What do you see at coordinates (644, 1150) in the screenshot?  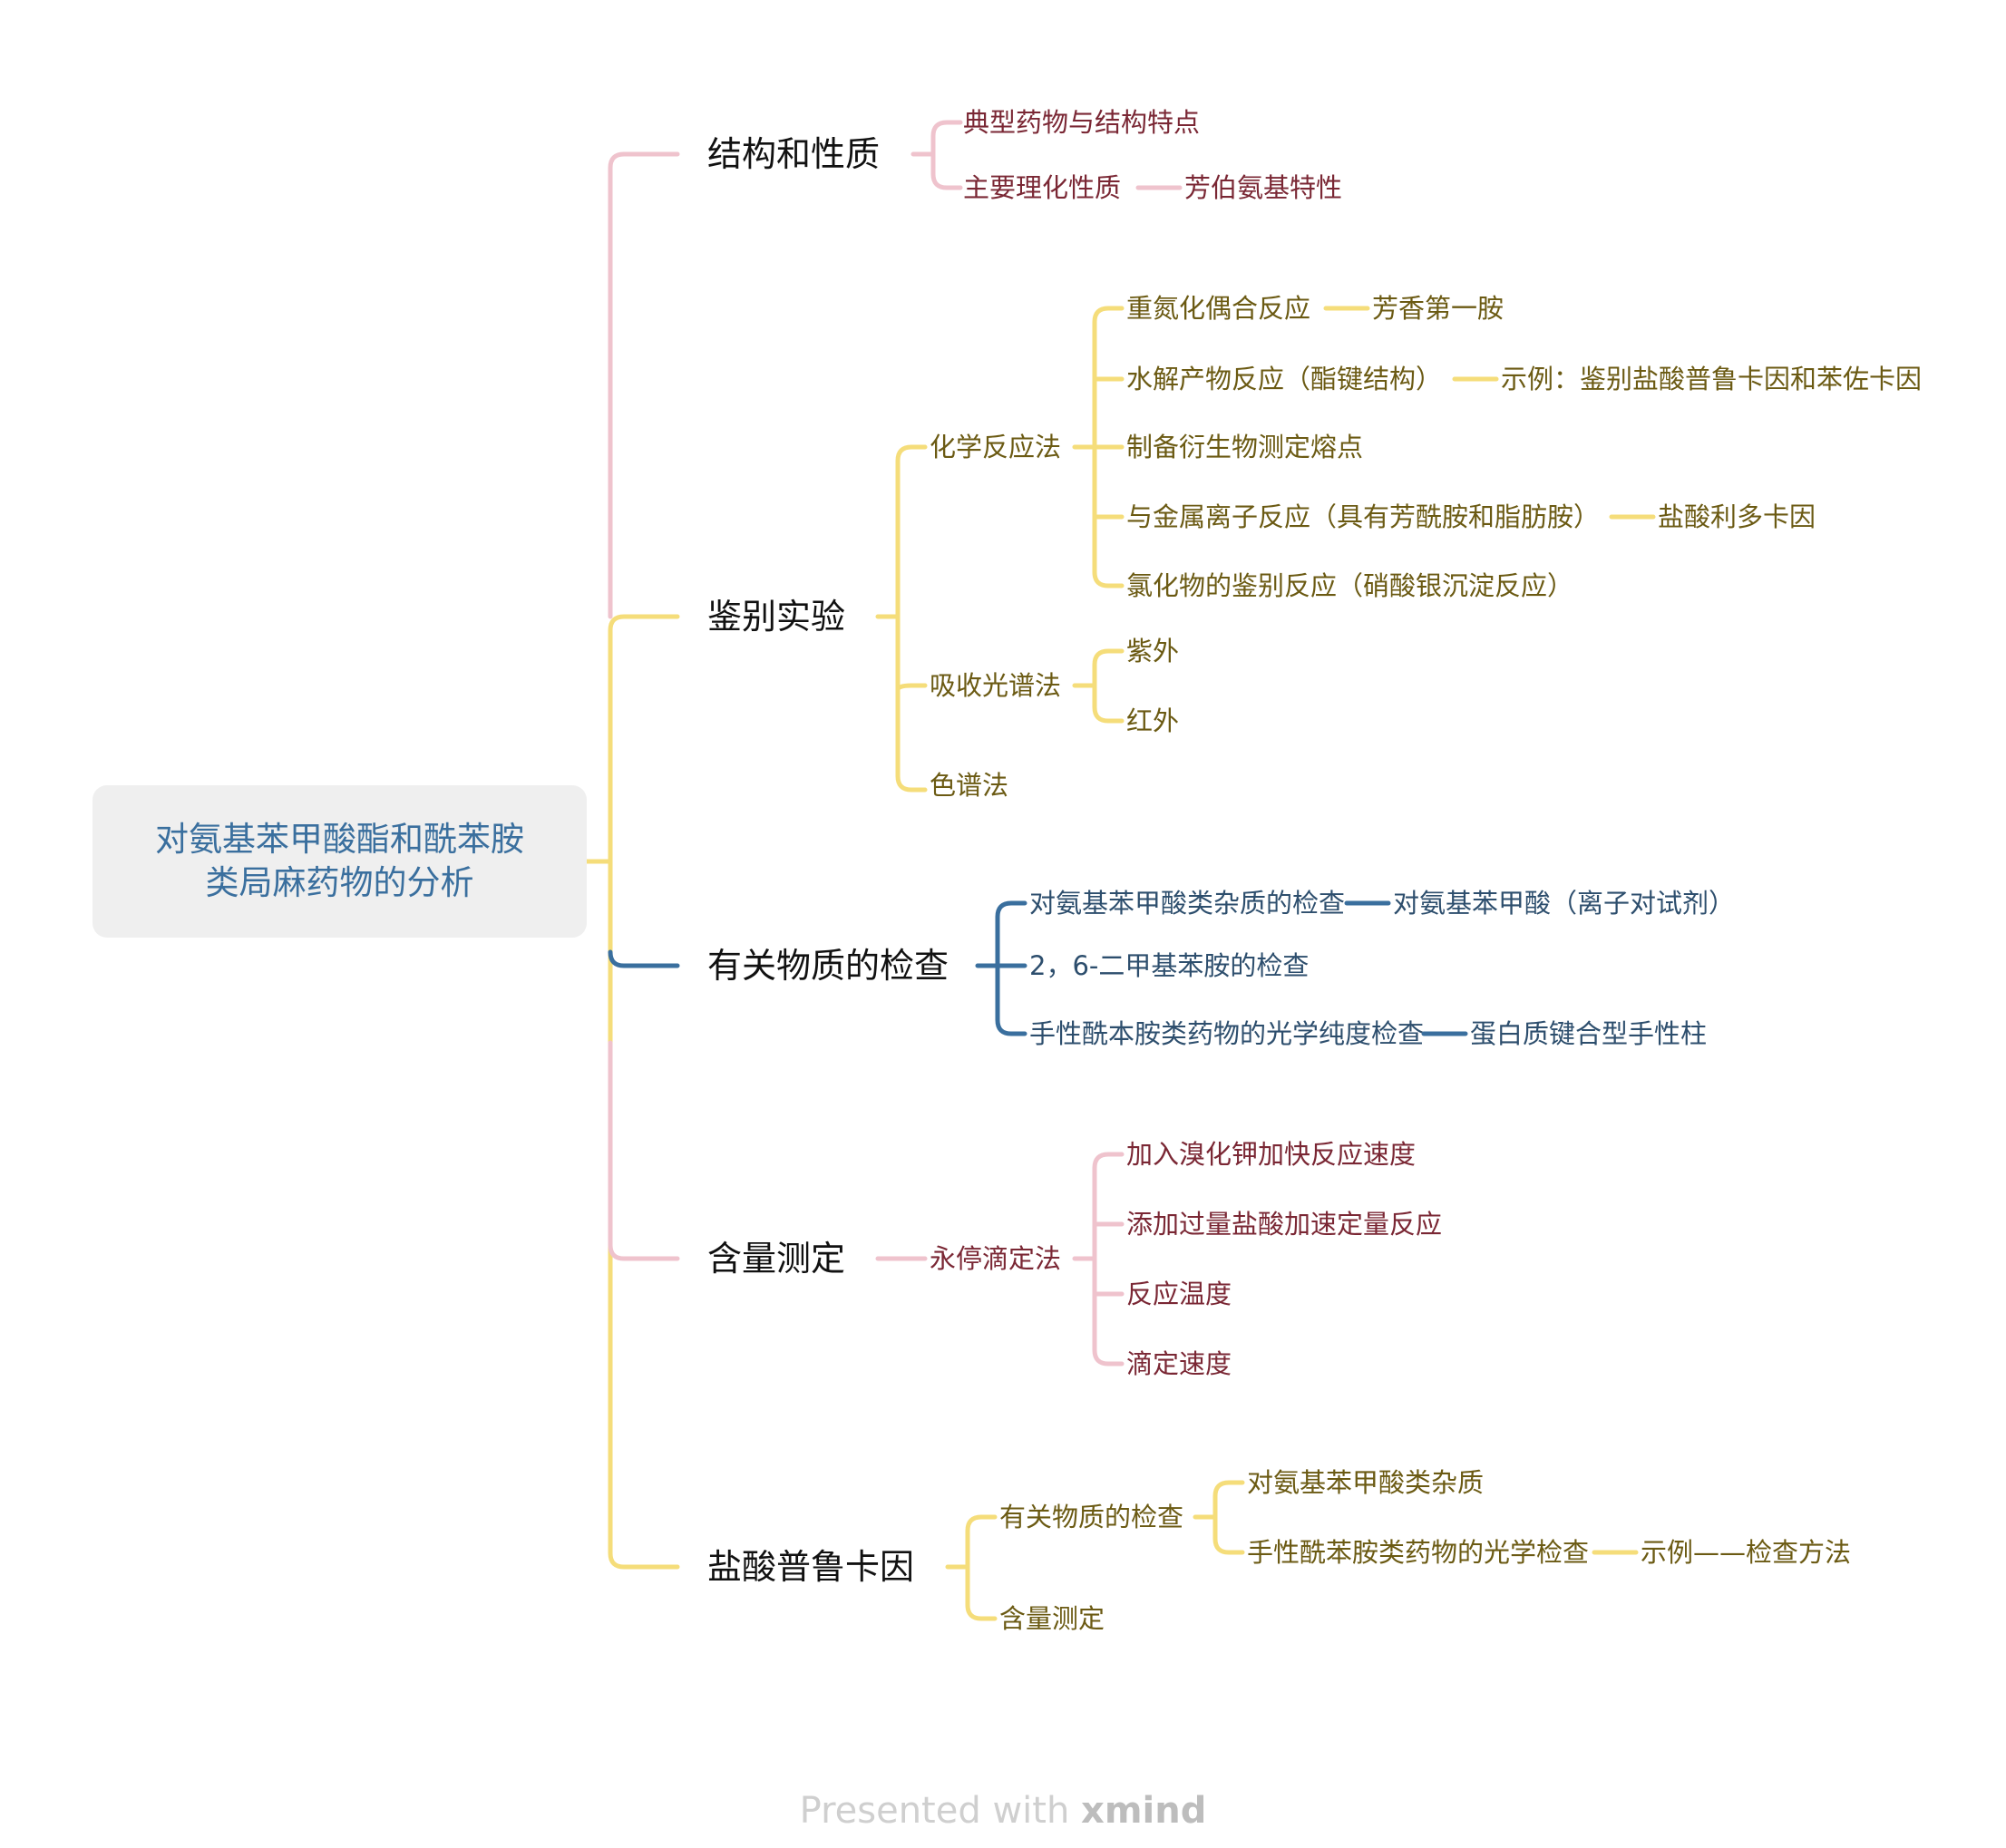 I see `assay-branch-line` at bounding box center [644, 1150].